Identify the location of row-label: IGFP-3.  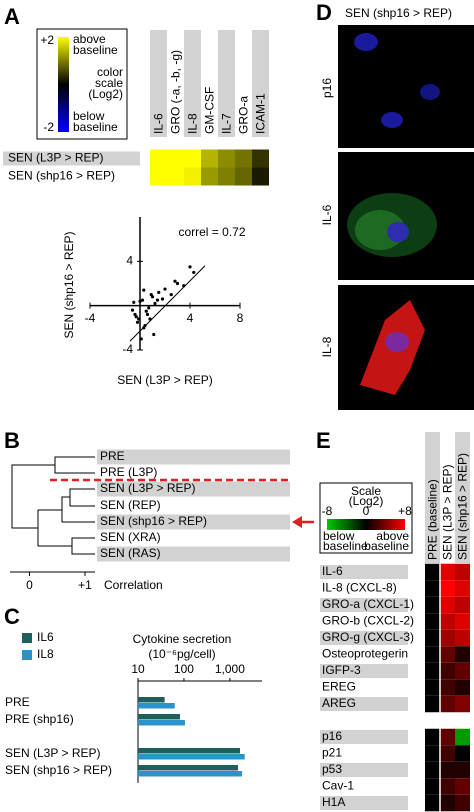
(341, 670).